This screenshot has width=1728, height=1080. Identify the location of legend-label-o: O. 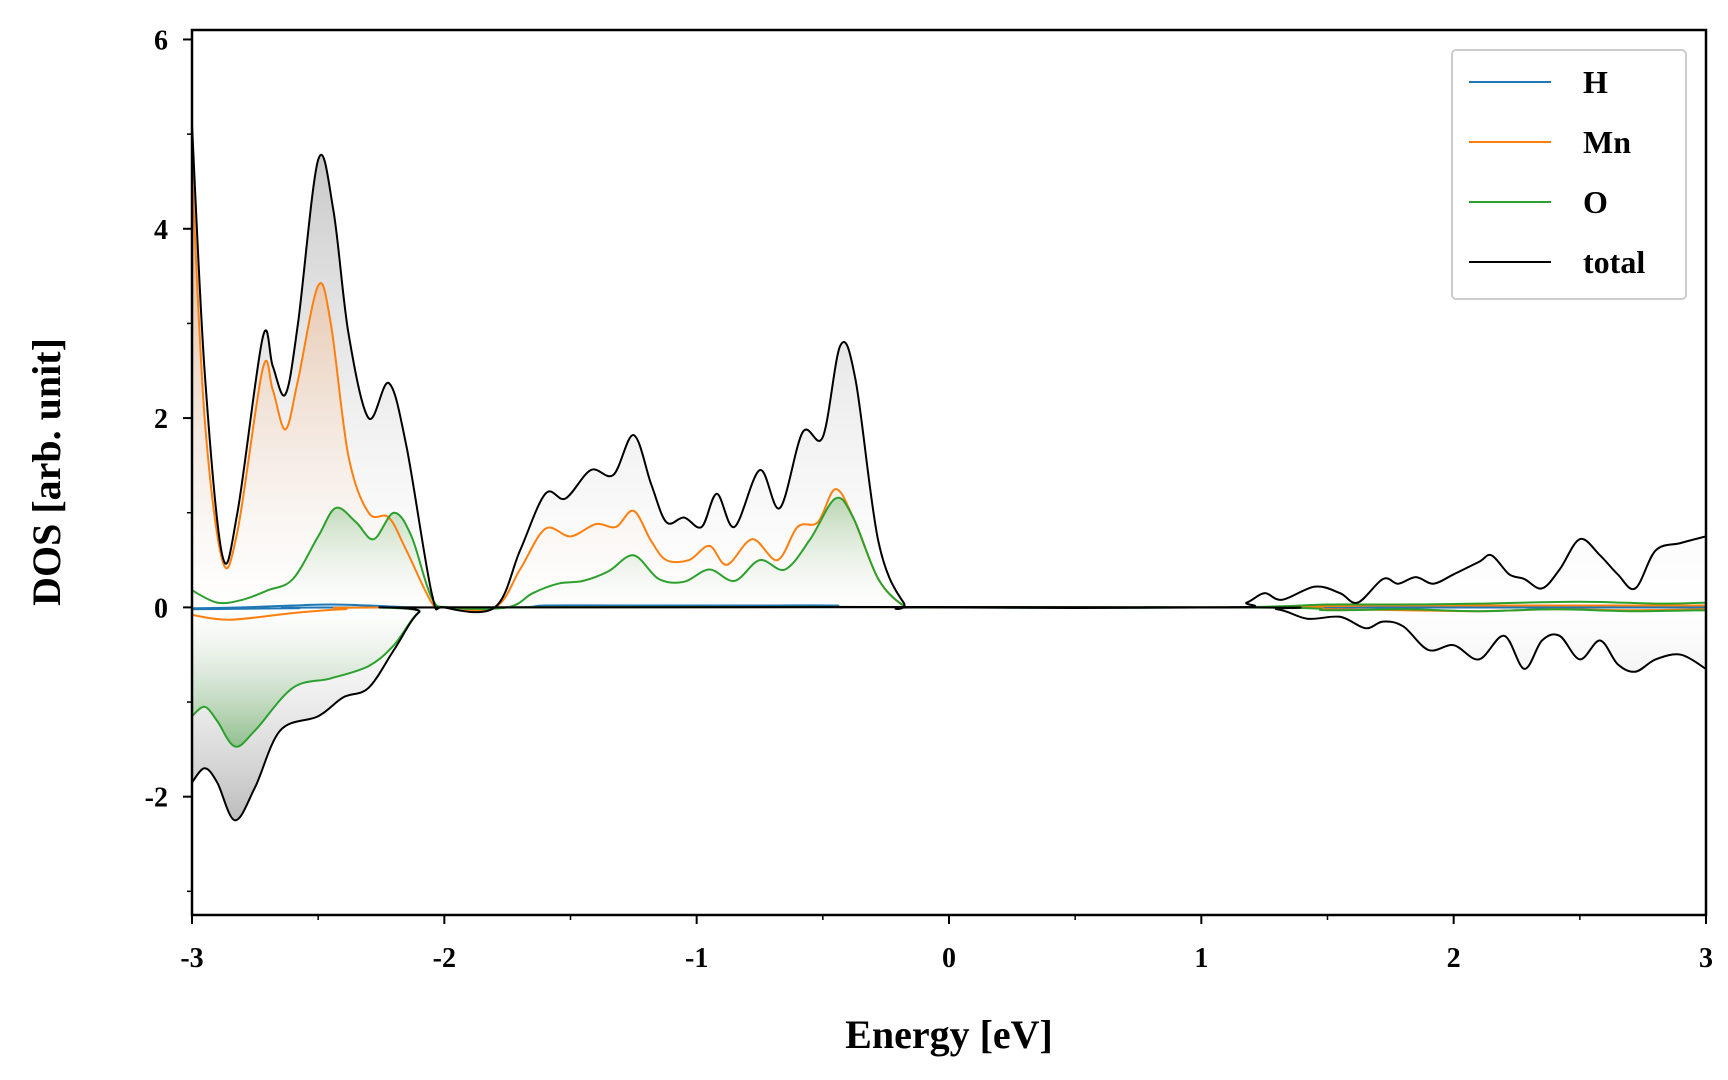
(1595, 202).